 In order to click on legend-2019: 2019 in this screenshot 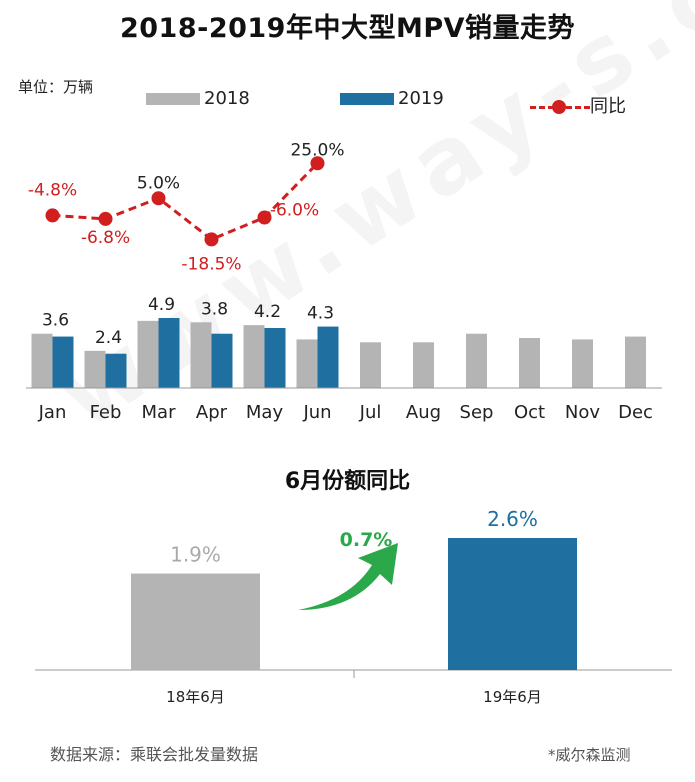, I will do `click(392, 98)`.